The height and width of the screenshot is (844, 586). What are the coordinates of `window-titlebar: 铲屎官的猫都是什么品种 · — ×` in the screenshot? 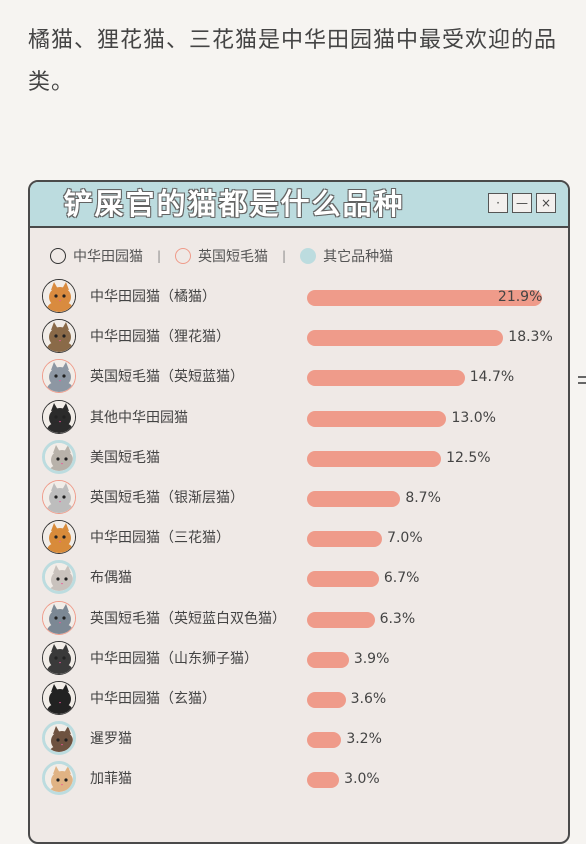 It's located at (299, 205).